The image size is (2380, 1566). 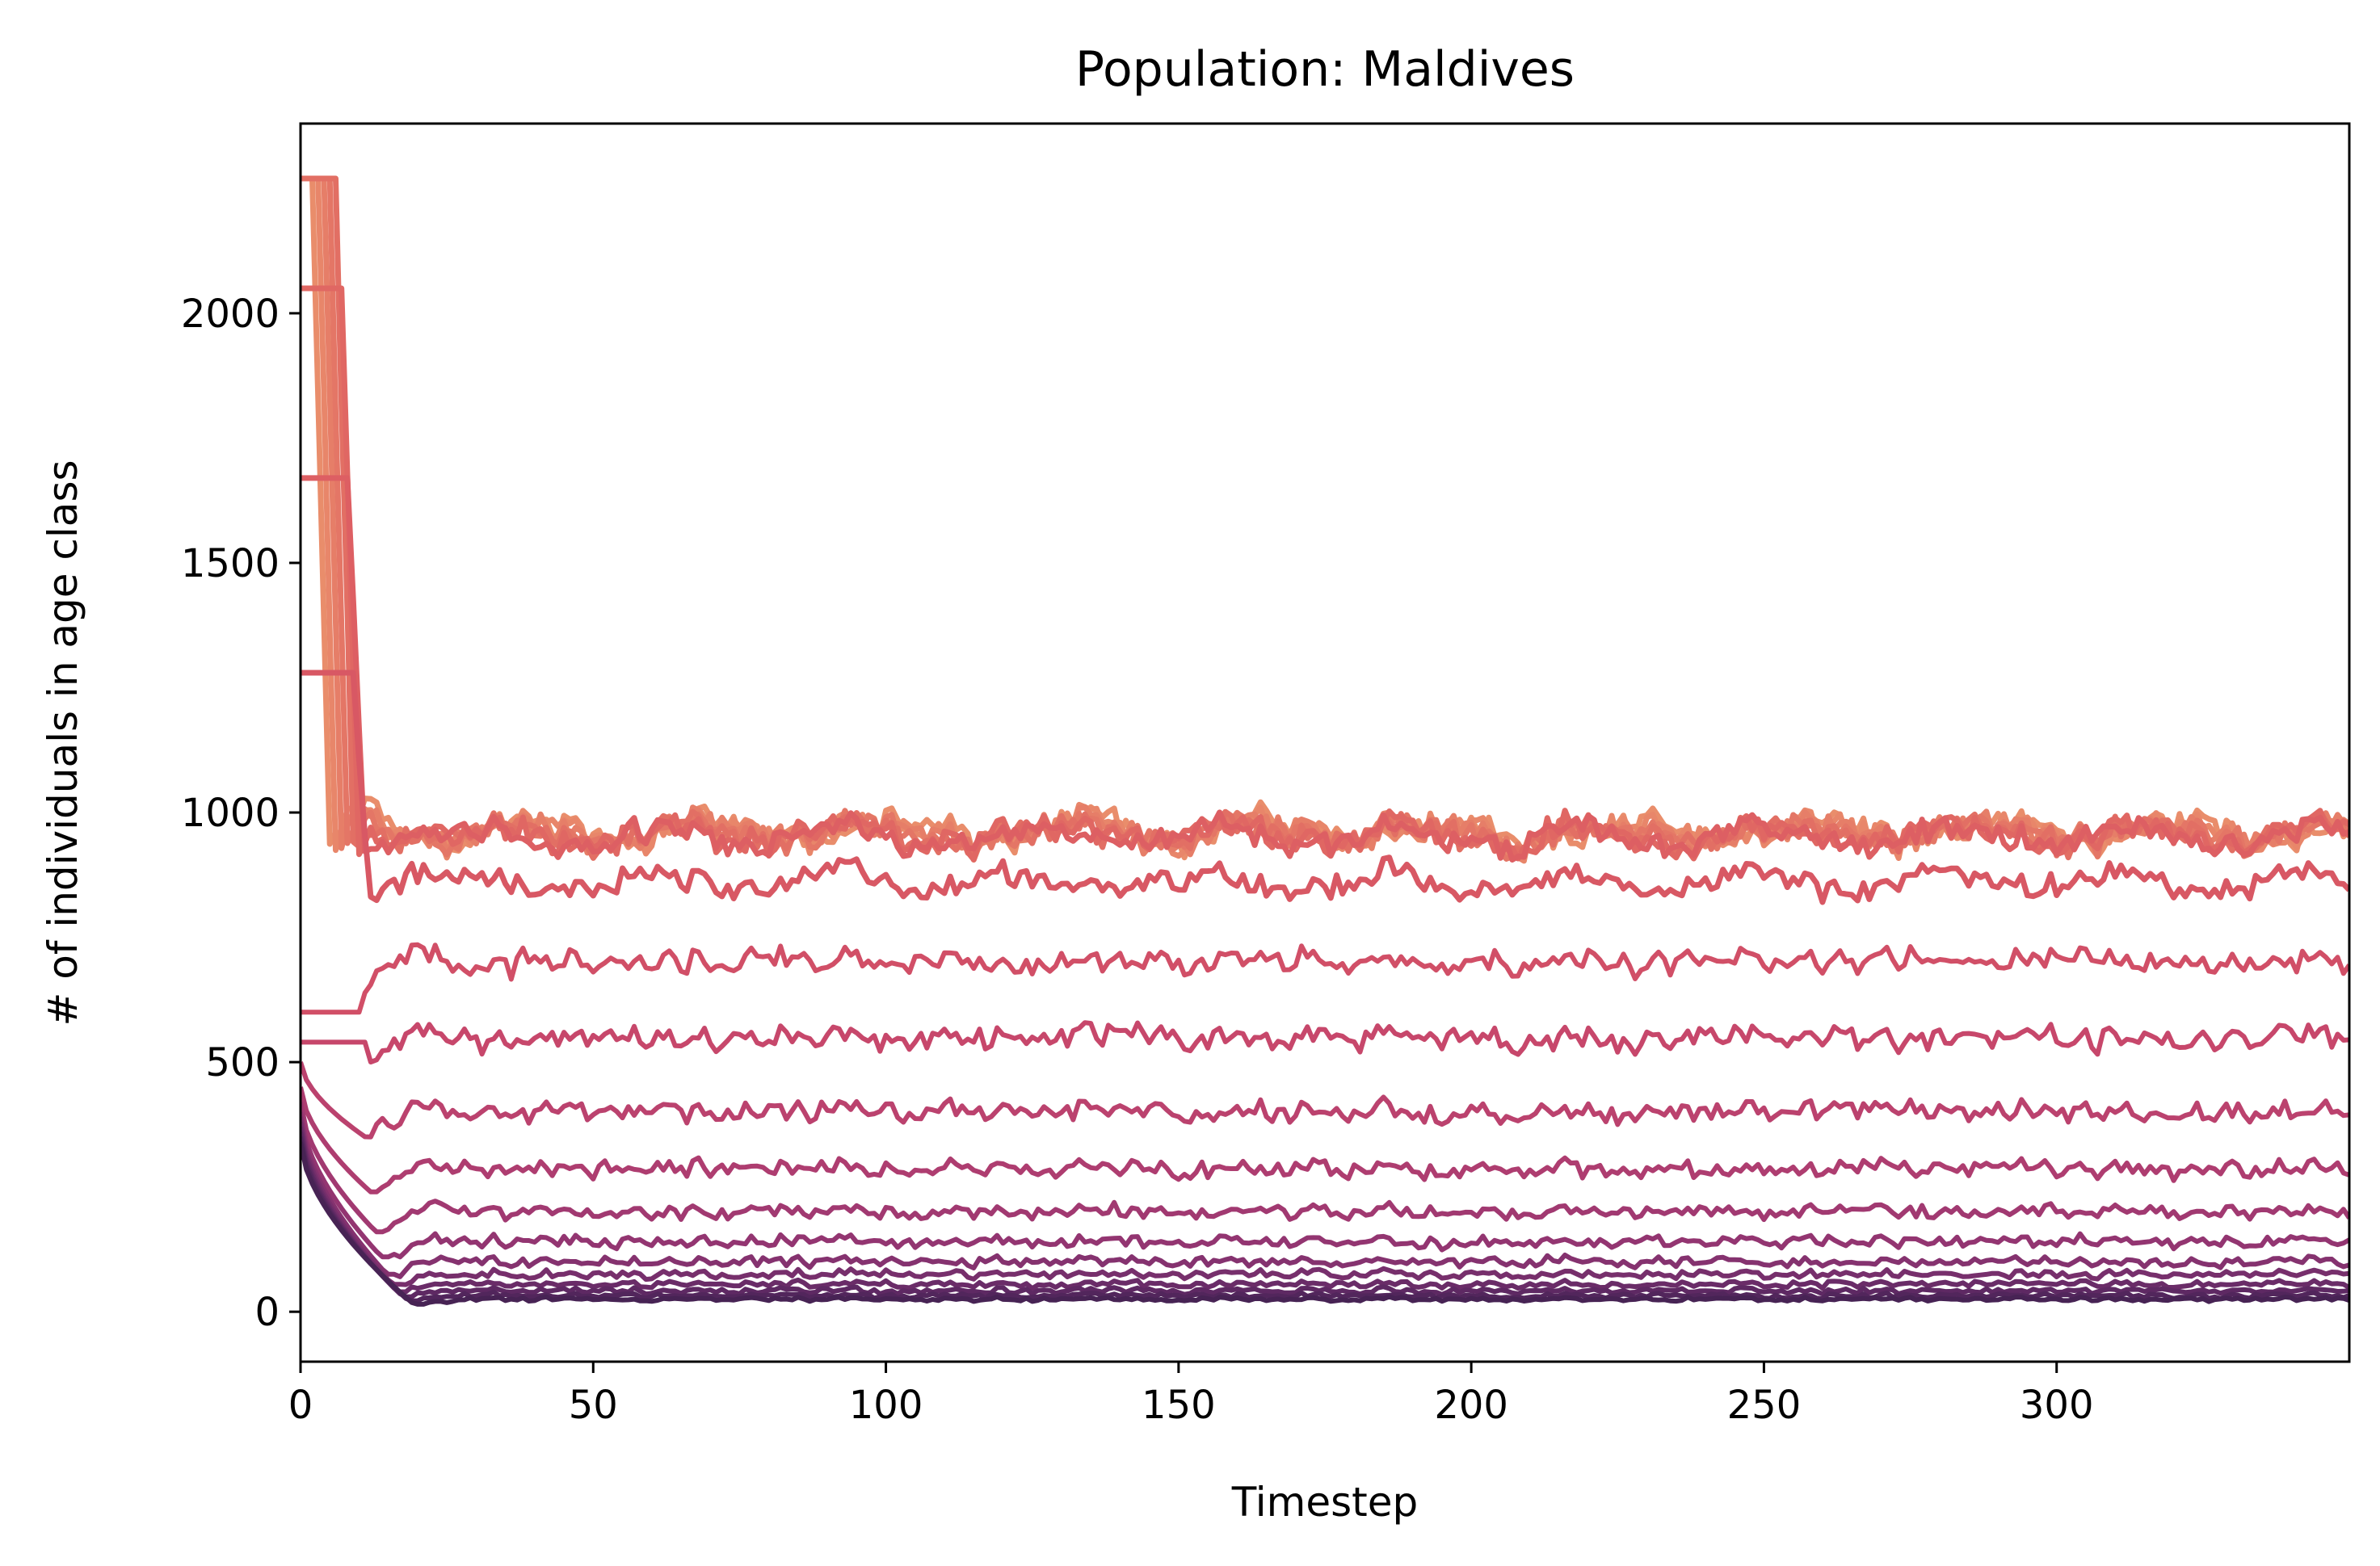 What do you see at coordinates (593, 1405) in the screenshot?
I see `x-tick-label: 50` at bounding box center [593, 1405].